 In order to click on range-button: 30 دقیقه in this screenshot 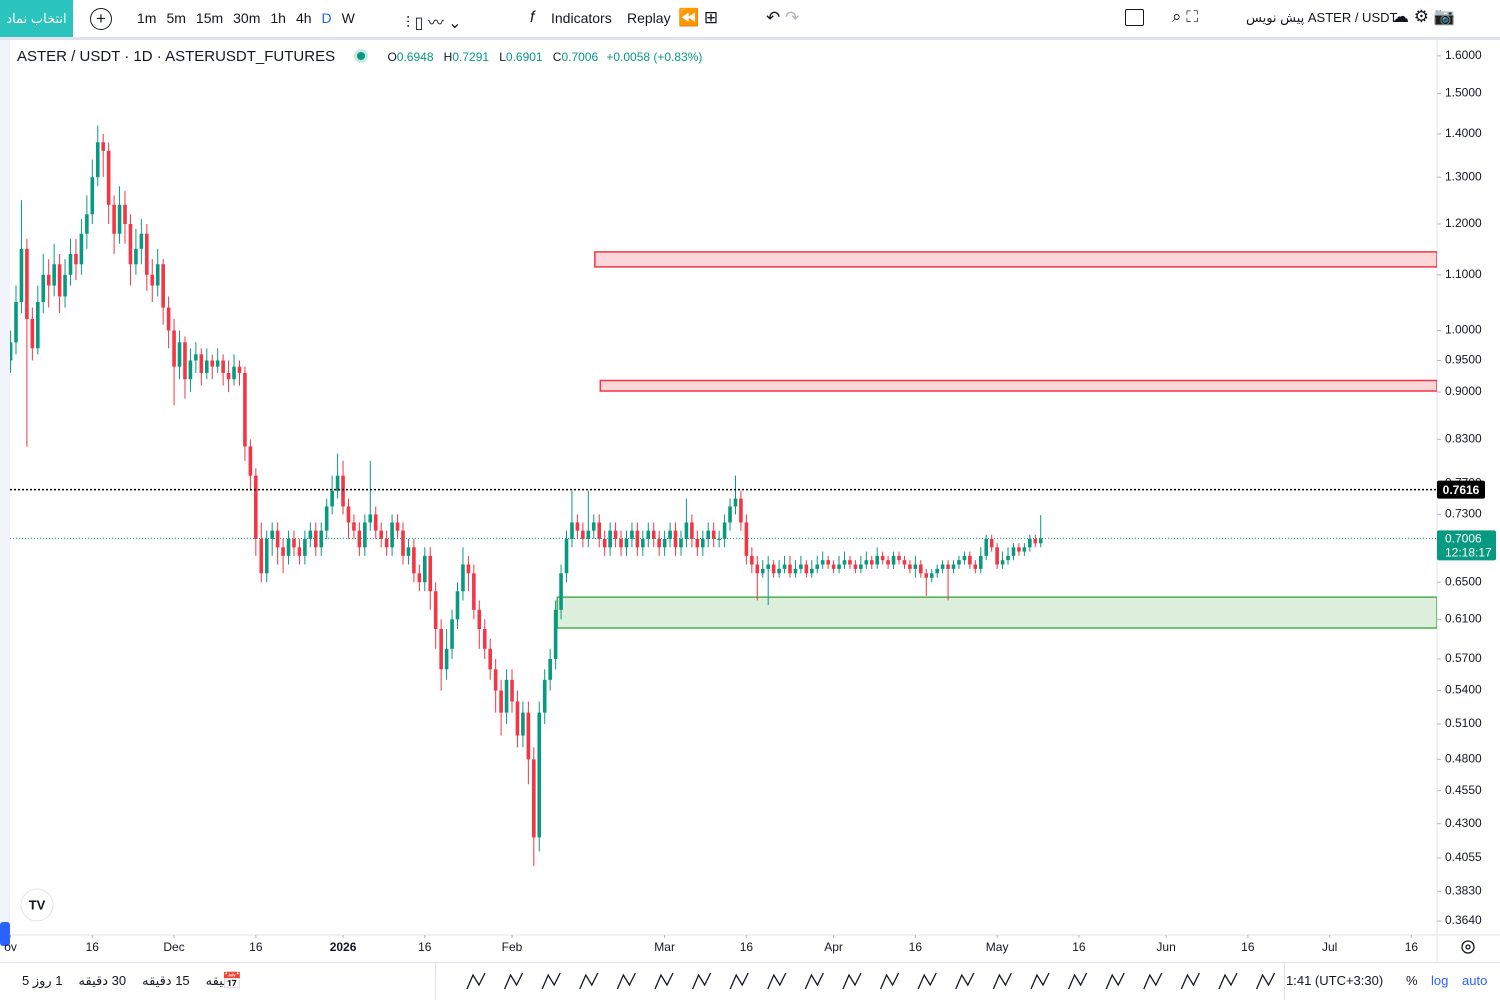, I will do `click(102, 980)`.